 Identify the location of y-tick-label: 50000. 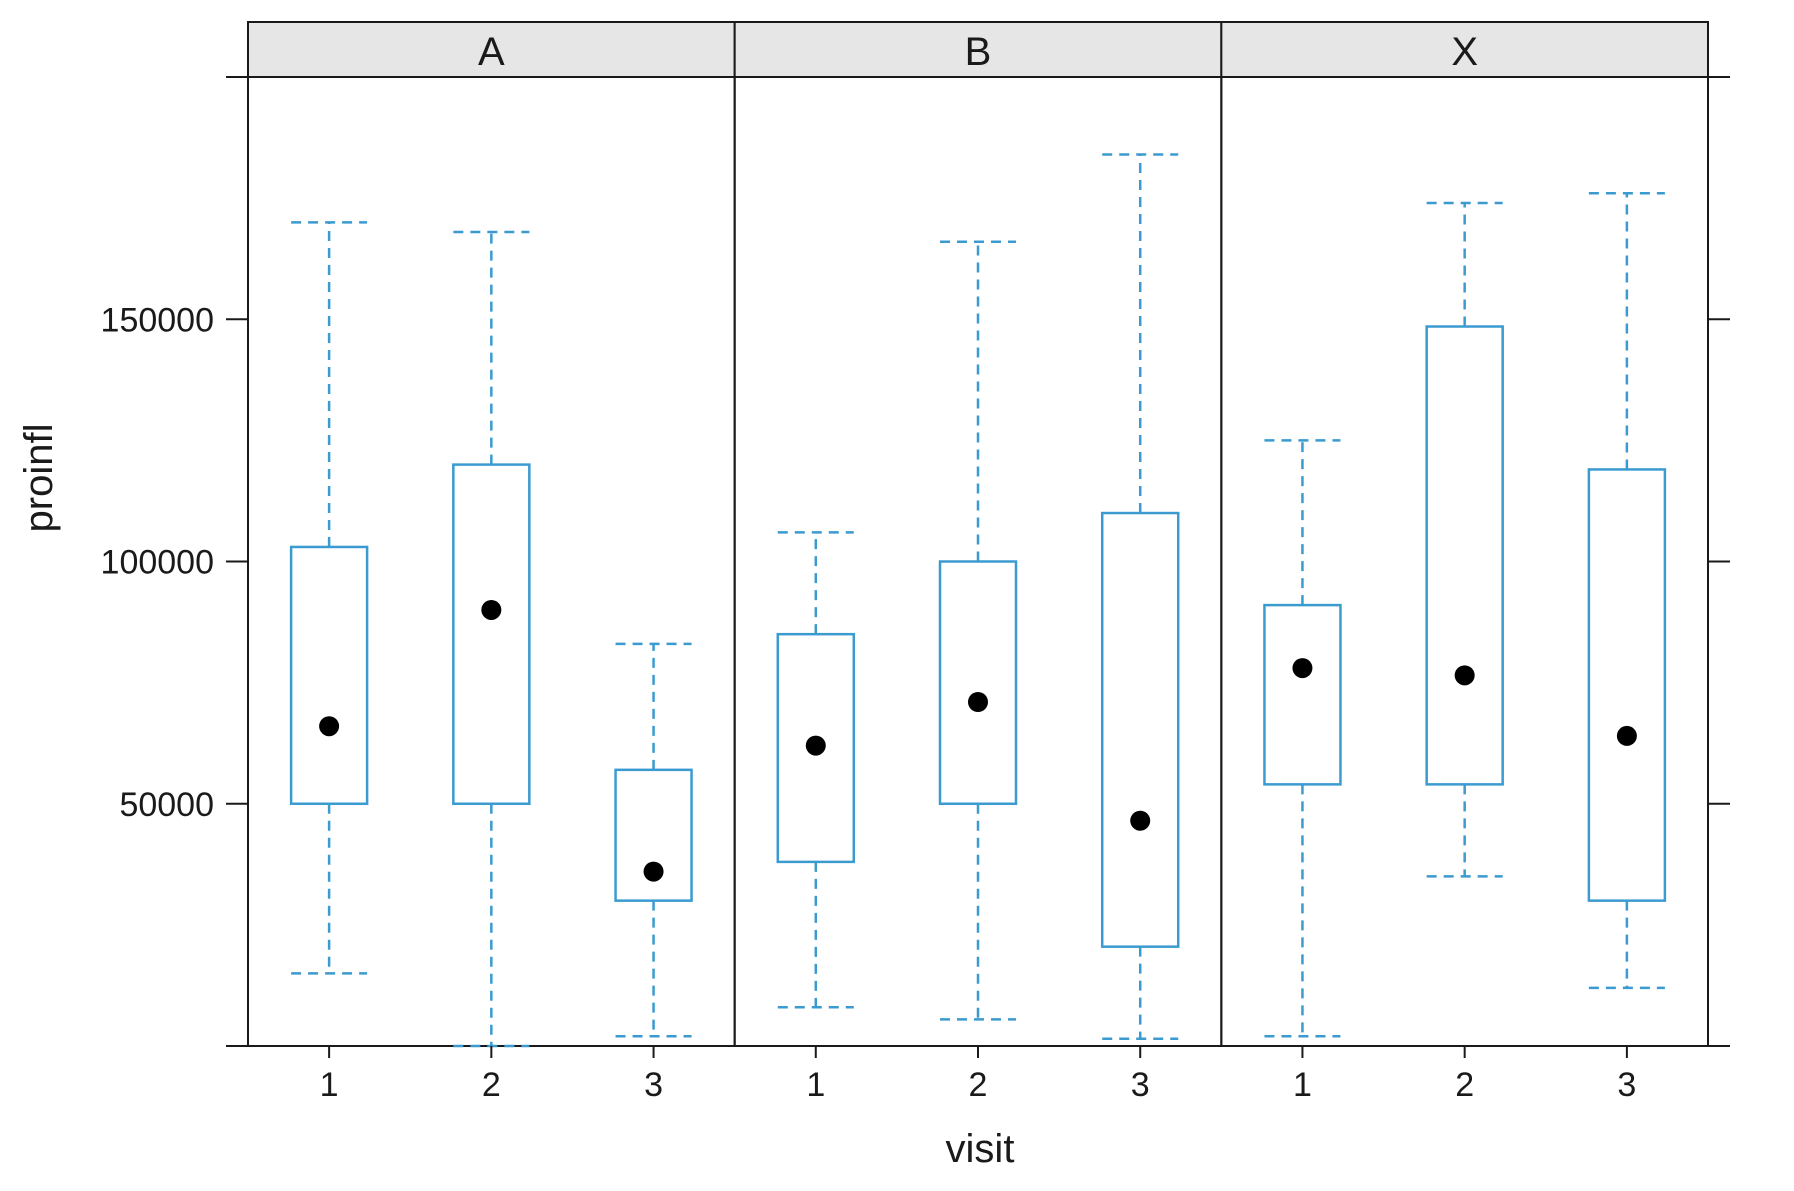
(166, 805).